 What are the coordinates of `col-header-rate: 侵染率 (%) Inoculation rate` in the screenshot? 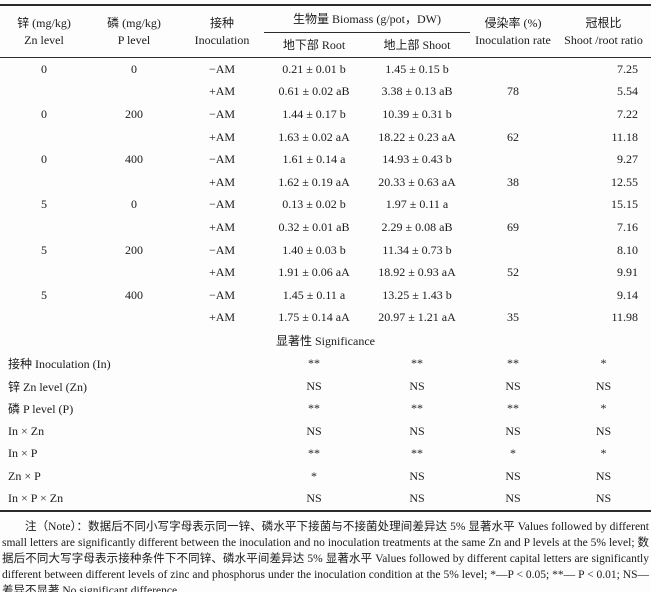 It's located at (513, 31).